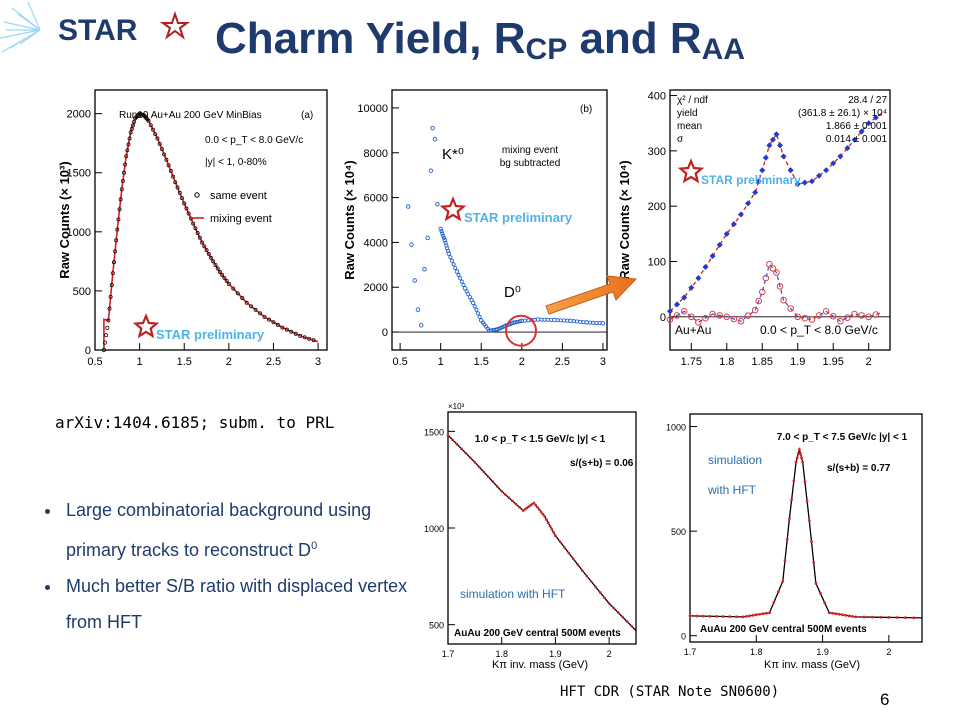 The width and height of the screenshot is (960, 720). I want to click on y-tick-label: 2000, so click(376, 288).